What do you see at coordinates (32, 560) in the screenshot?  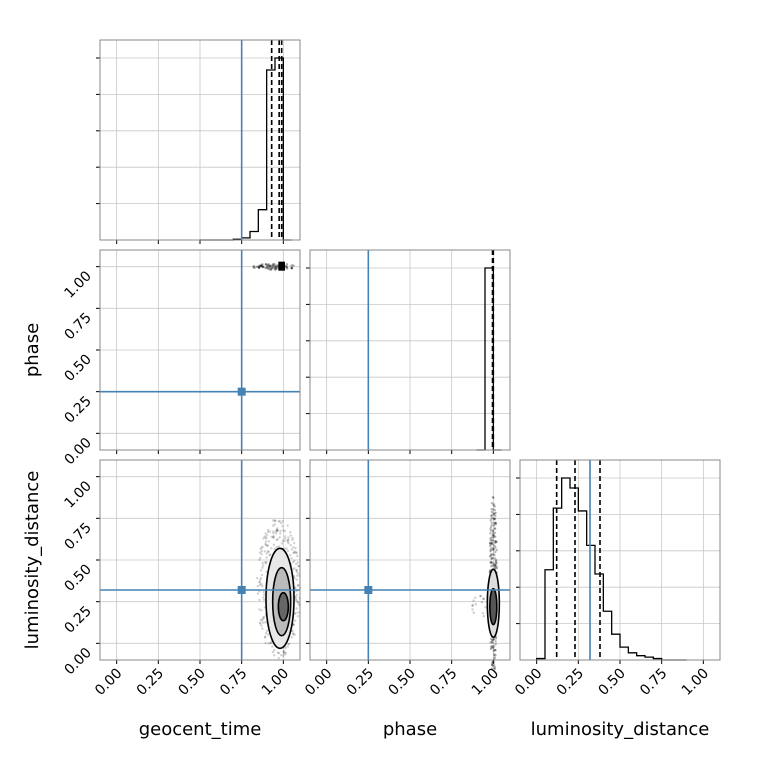 I see `y-axis-label-luminosity_distance: luminosity_distance` at bounding box center [32, 560].